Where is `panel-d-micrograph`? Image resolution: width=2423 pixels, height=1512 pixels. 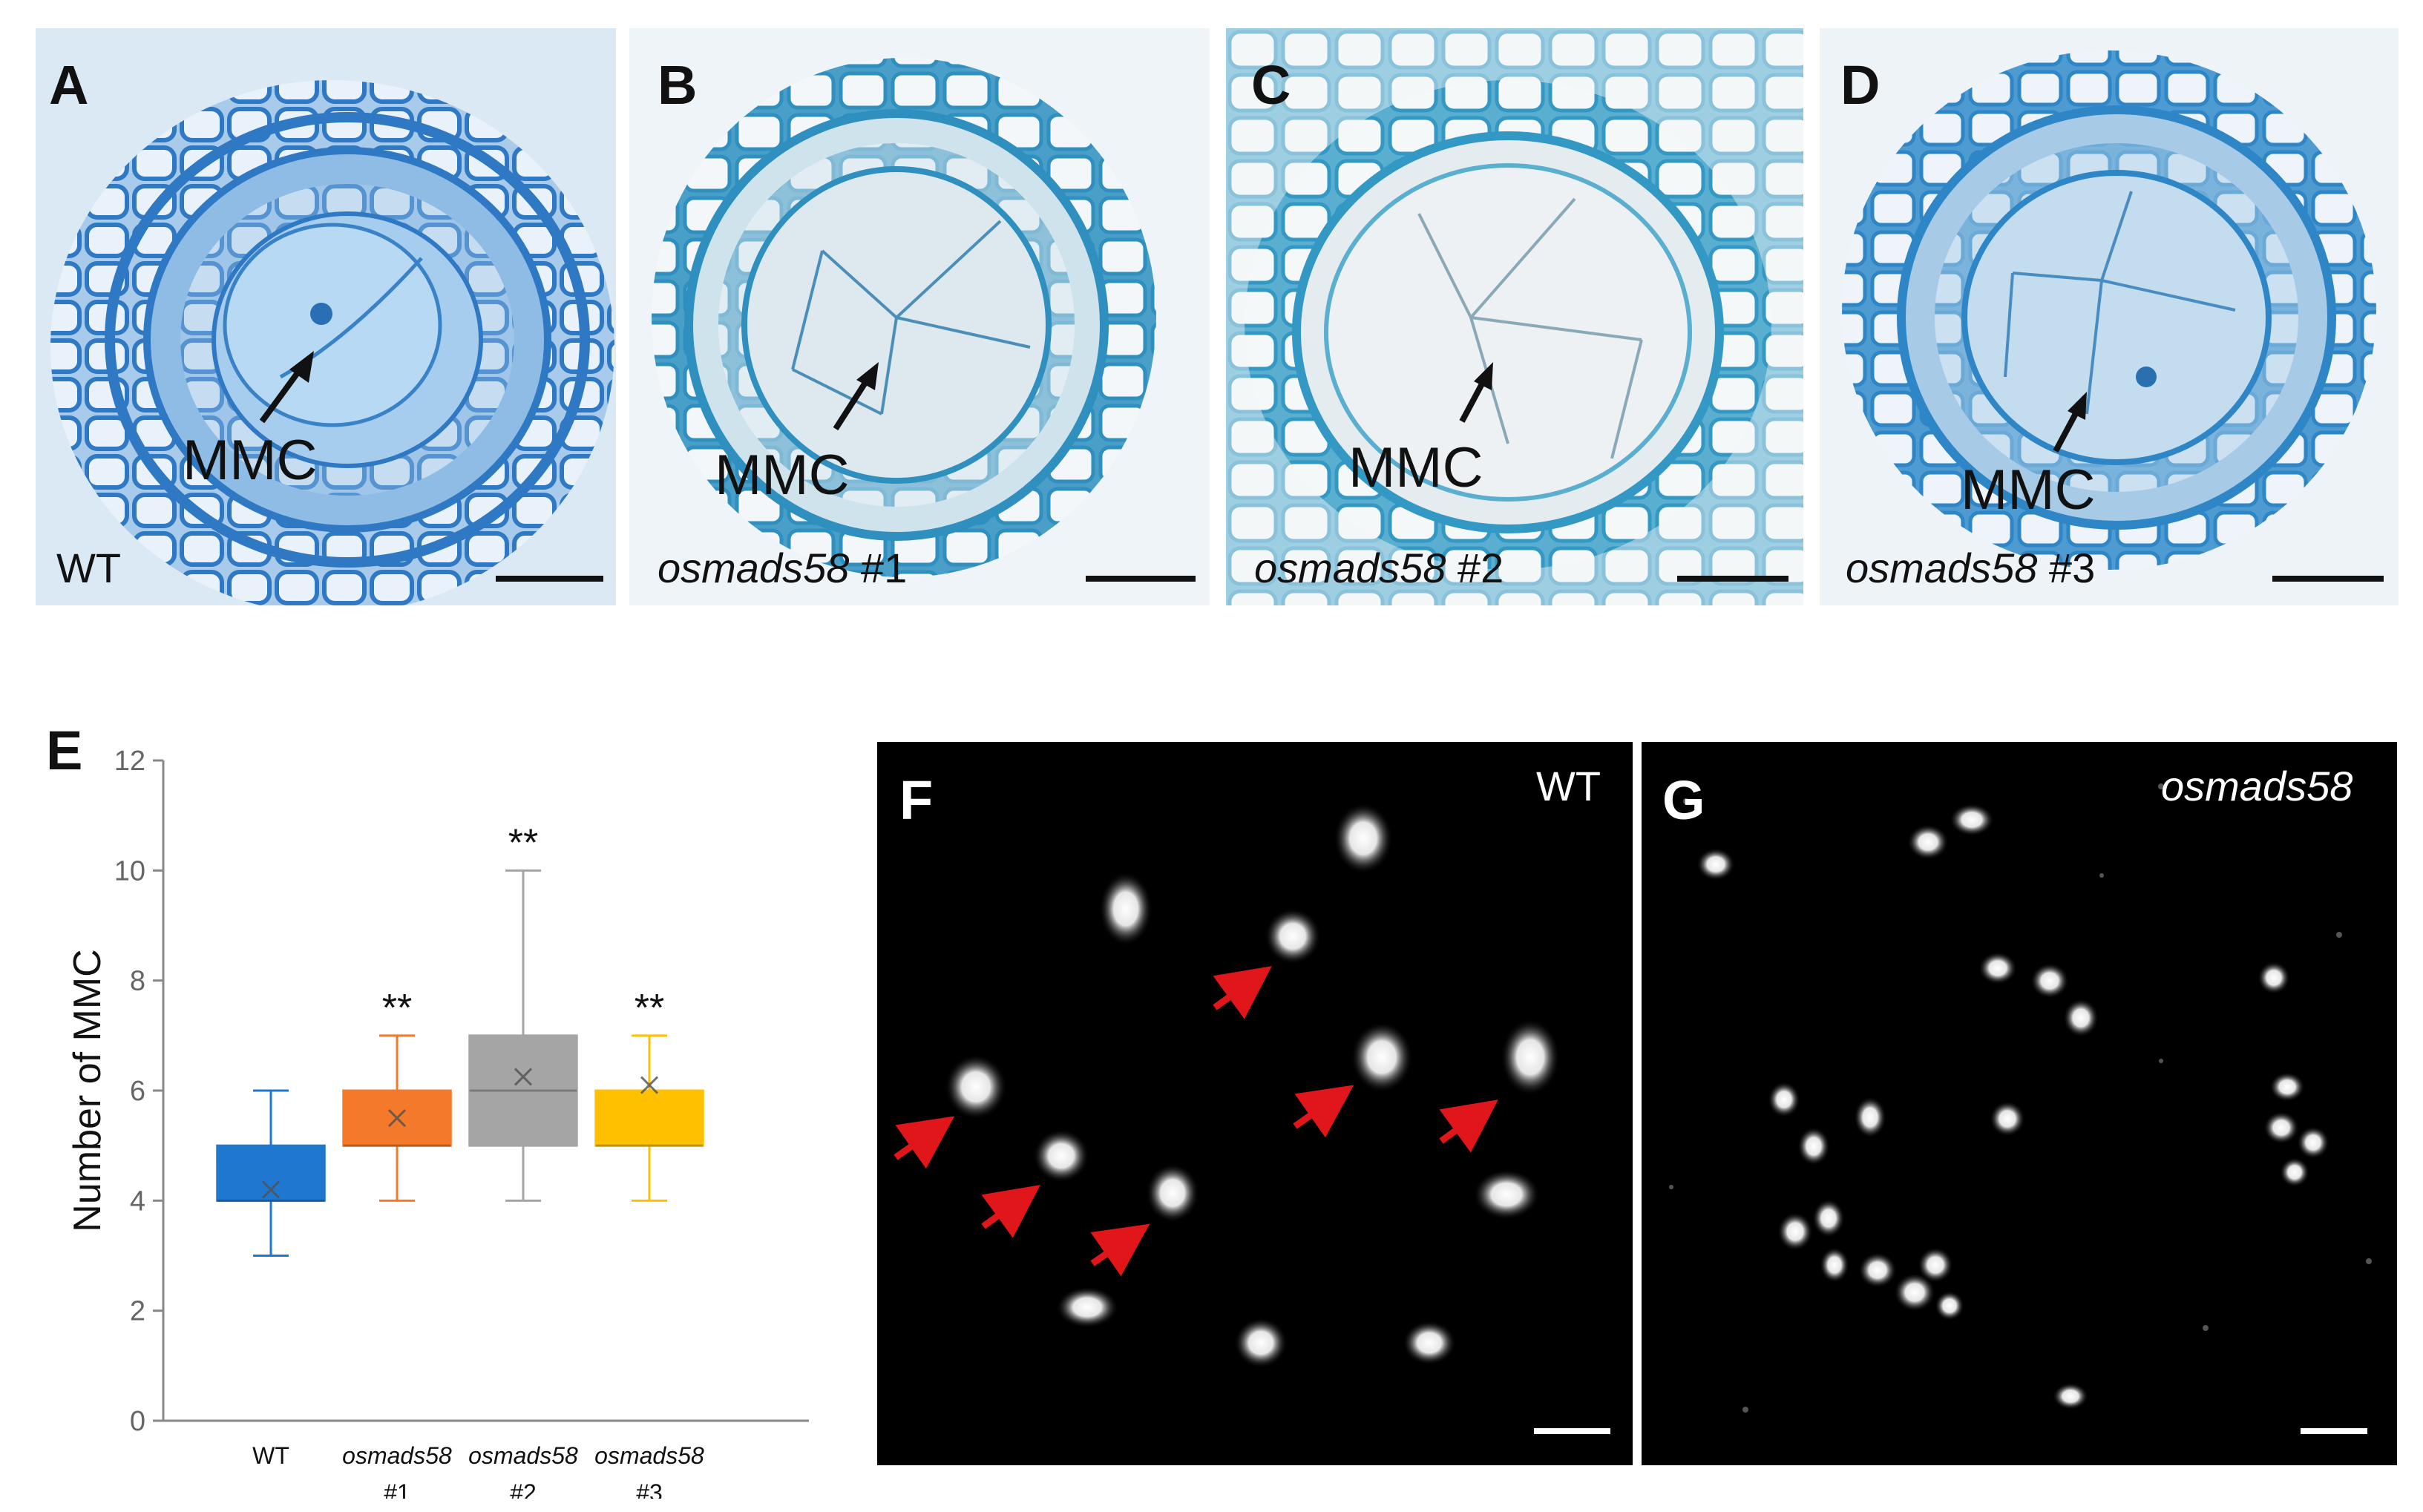 panel-d-micrograph is located at coordinates (2109, 310).